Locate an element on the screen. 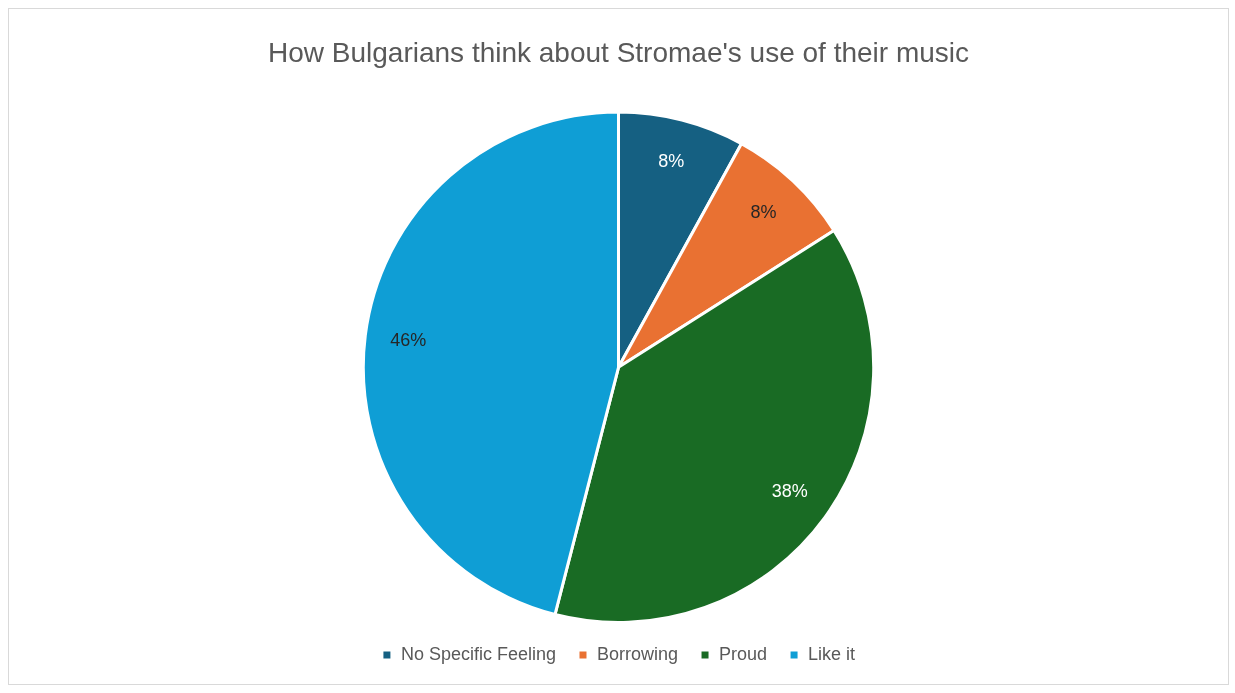 Image resolution: width=1235 pixels, height=693 pixels. legend-label: Like it is located at coordinates (832, 653).